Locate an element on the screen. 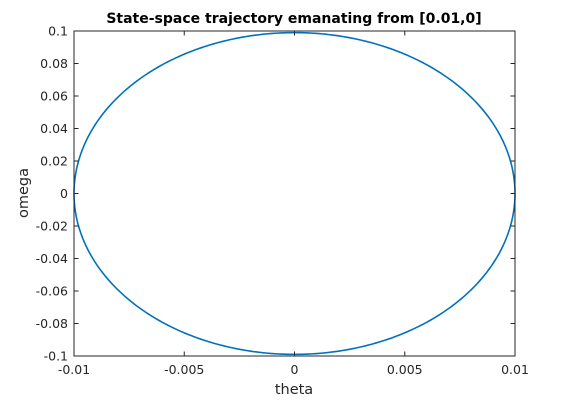 The height and width of the screenshot is (401, 570). x-tick-label: -0.005 is located at coordinates (184, 369).